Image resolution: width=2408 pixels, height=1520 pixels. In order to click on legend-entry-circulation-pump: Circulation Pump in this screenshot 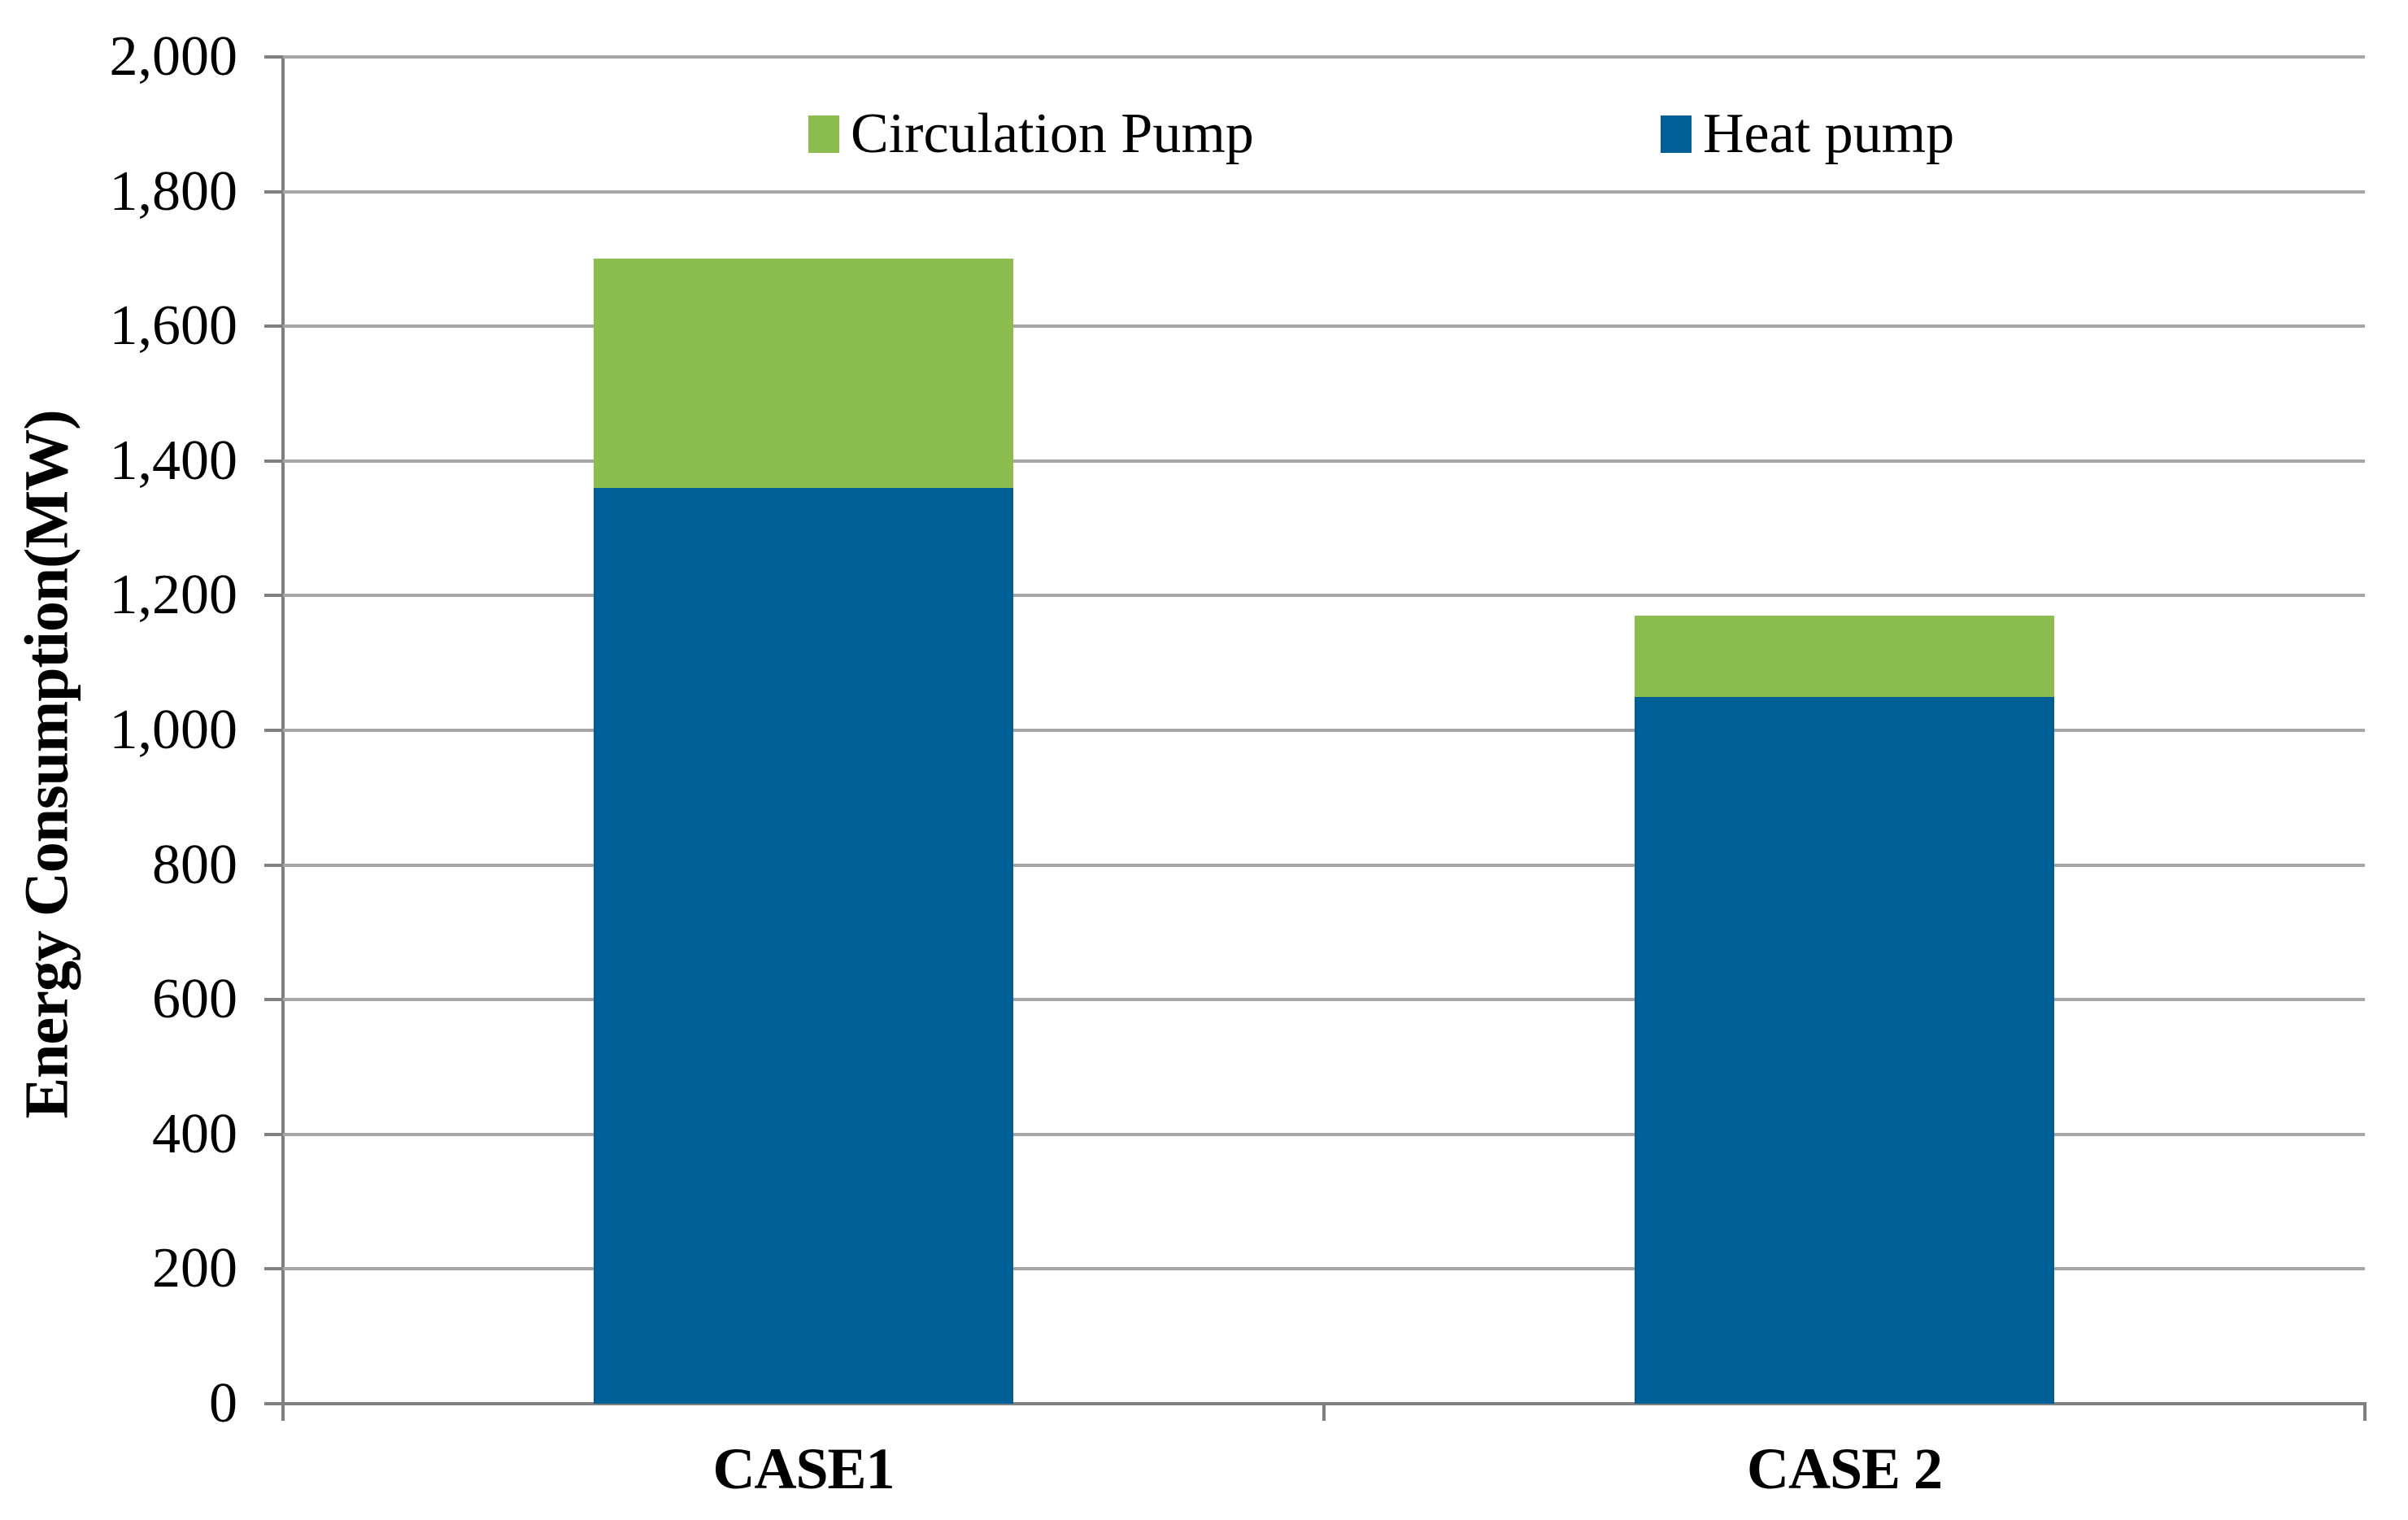, I will do `click(1031, 134)`.